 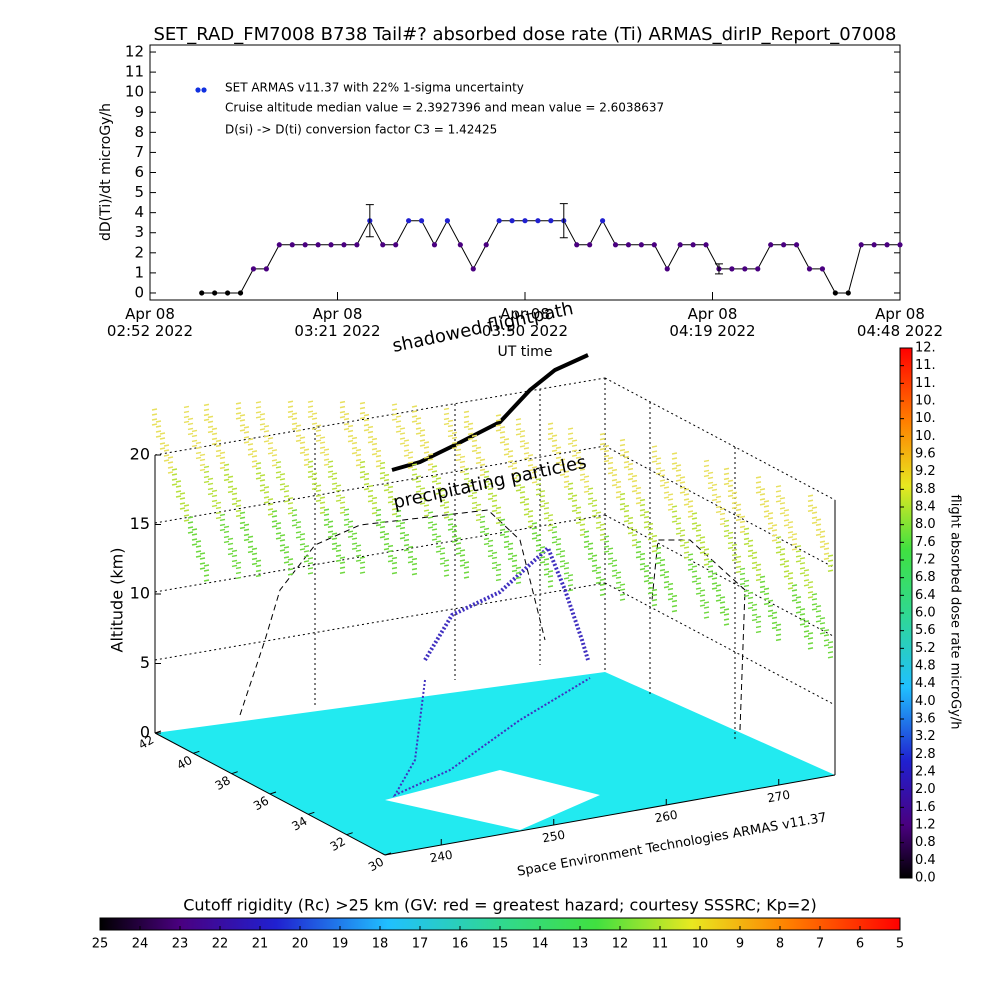 I want to click on lat-tick, so click(x=349, y=834).